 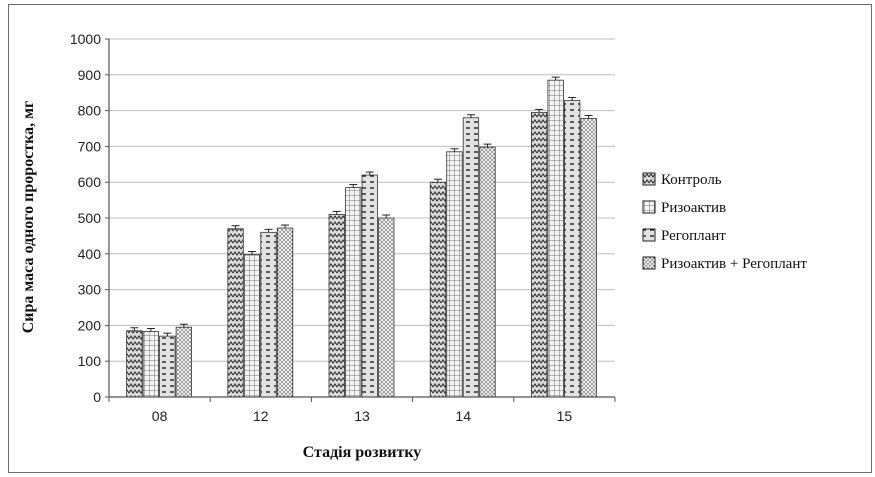 What do you see at coordinates (90, 290) in the screenshot?
I see `y-tick-label: 300` at bounding box center [90, 290].